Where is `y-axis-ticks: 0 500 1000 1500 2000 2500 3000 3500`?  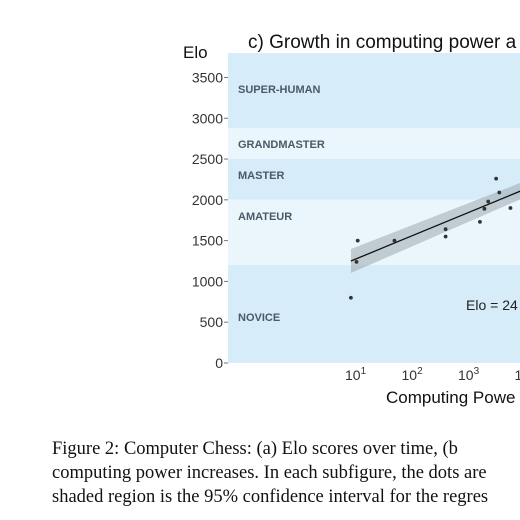
y-axis-ticks: 0 500 1000 1500 2000 2500 3000 3500 is located at coordinates (210, 220).